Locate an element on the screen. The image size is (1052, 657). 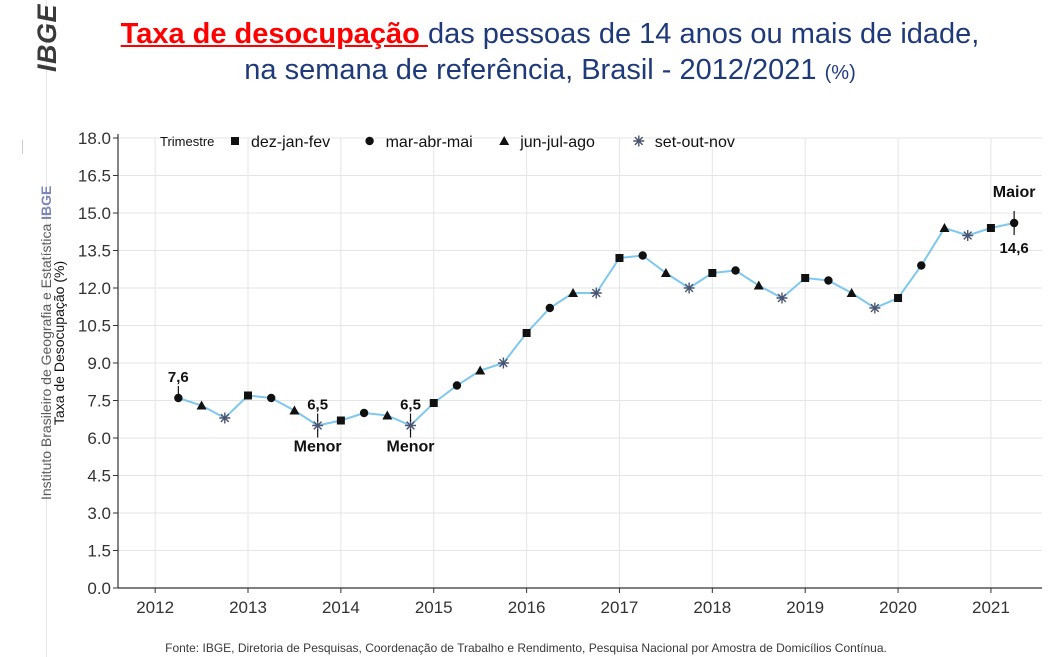
y-tick-label: 12.0 is located at coordinates (94, 288).